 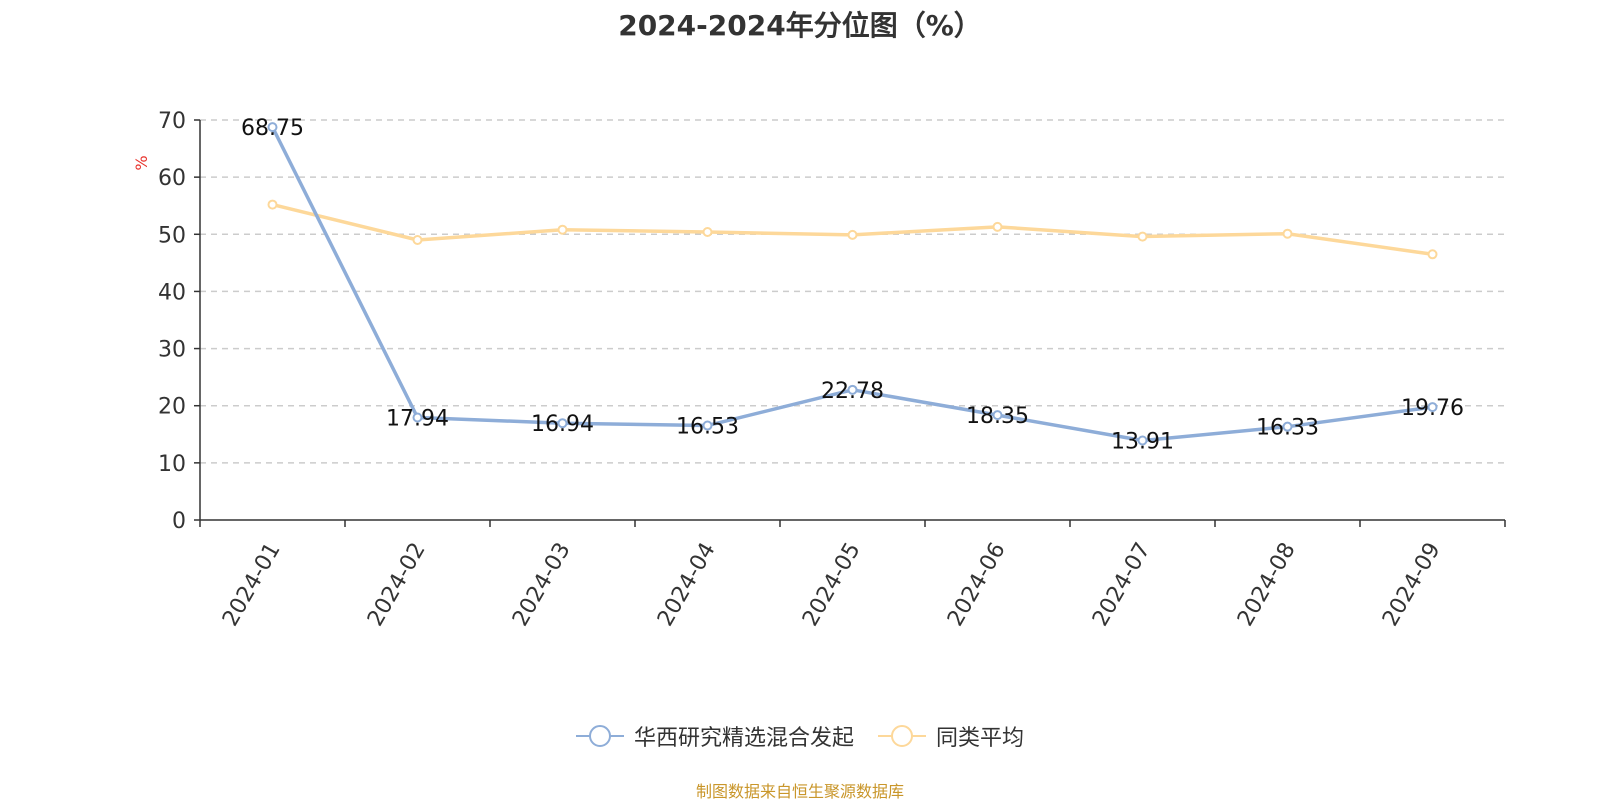 I want to click on x-tick-label: 2024-09, so click(x=1412, y=585).